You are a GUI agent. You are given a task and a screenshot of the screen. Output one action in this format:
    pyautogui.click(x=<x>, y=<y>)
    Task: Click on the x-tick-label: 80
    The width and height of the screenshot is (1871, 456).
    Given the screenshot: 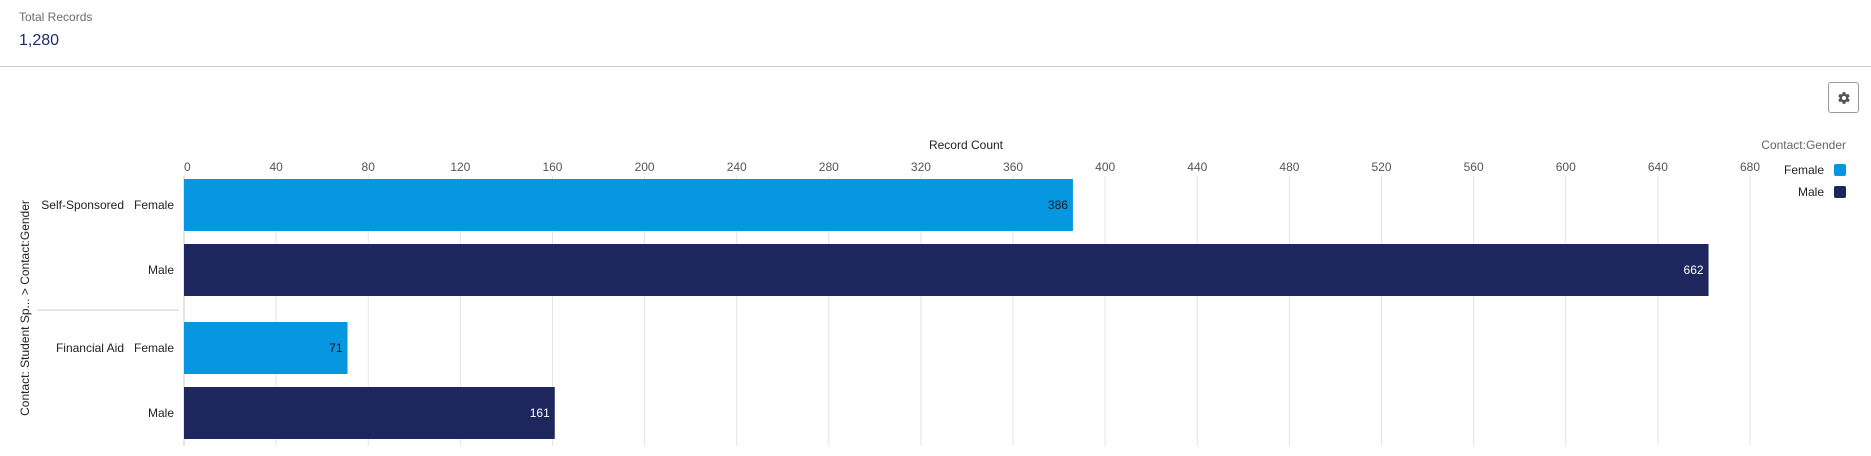 What is the action you would take?
    pyautogui.click(x=369, y=167)
    